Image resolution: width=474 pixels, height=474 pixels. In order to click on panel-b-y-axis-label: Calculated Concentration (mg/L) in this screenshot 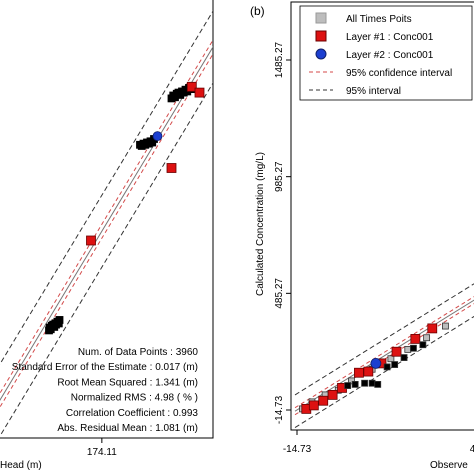, I will do `click(260, 224)`.